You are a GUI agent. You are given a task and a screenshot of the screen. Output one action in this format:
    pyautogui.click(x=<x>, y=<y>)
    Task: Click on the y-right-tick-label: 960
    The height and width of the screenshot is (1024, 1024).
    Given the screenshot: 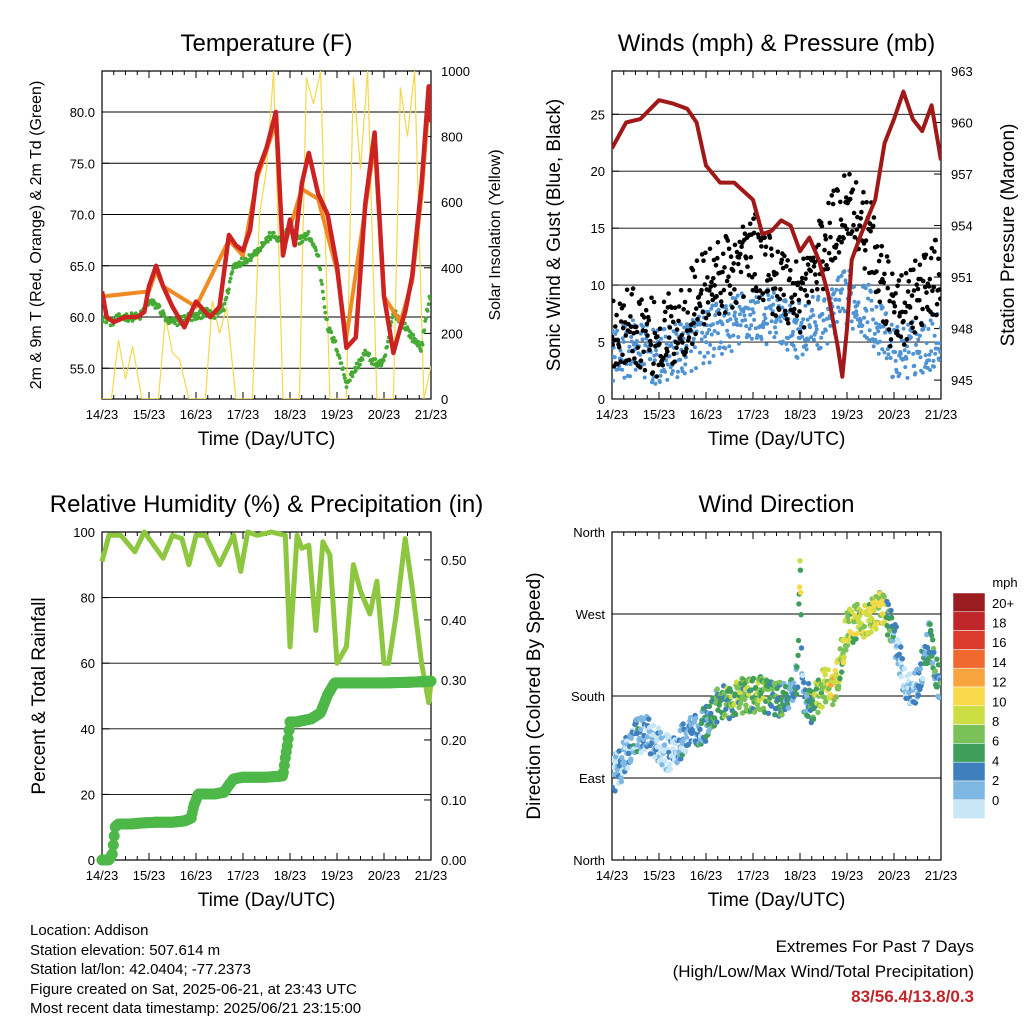 What is the action you would take?
    pyautogui.click(x=962, y=123)
    